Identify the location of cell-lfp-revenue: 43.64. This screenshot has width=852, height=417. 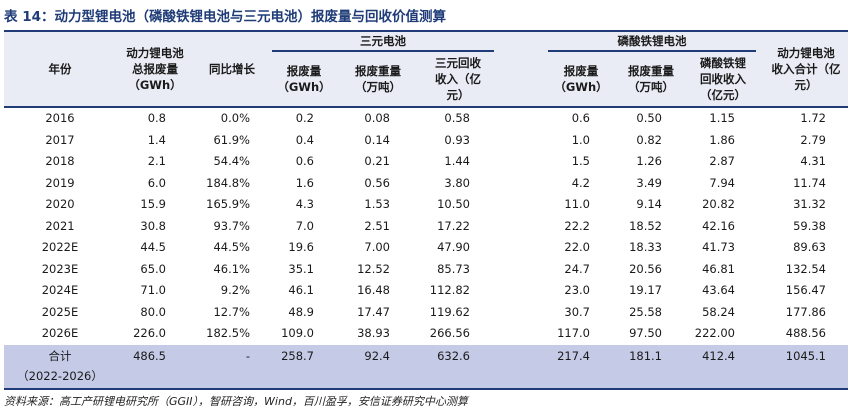
(718, 290).